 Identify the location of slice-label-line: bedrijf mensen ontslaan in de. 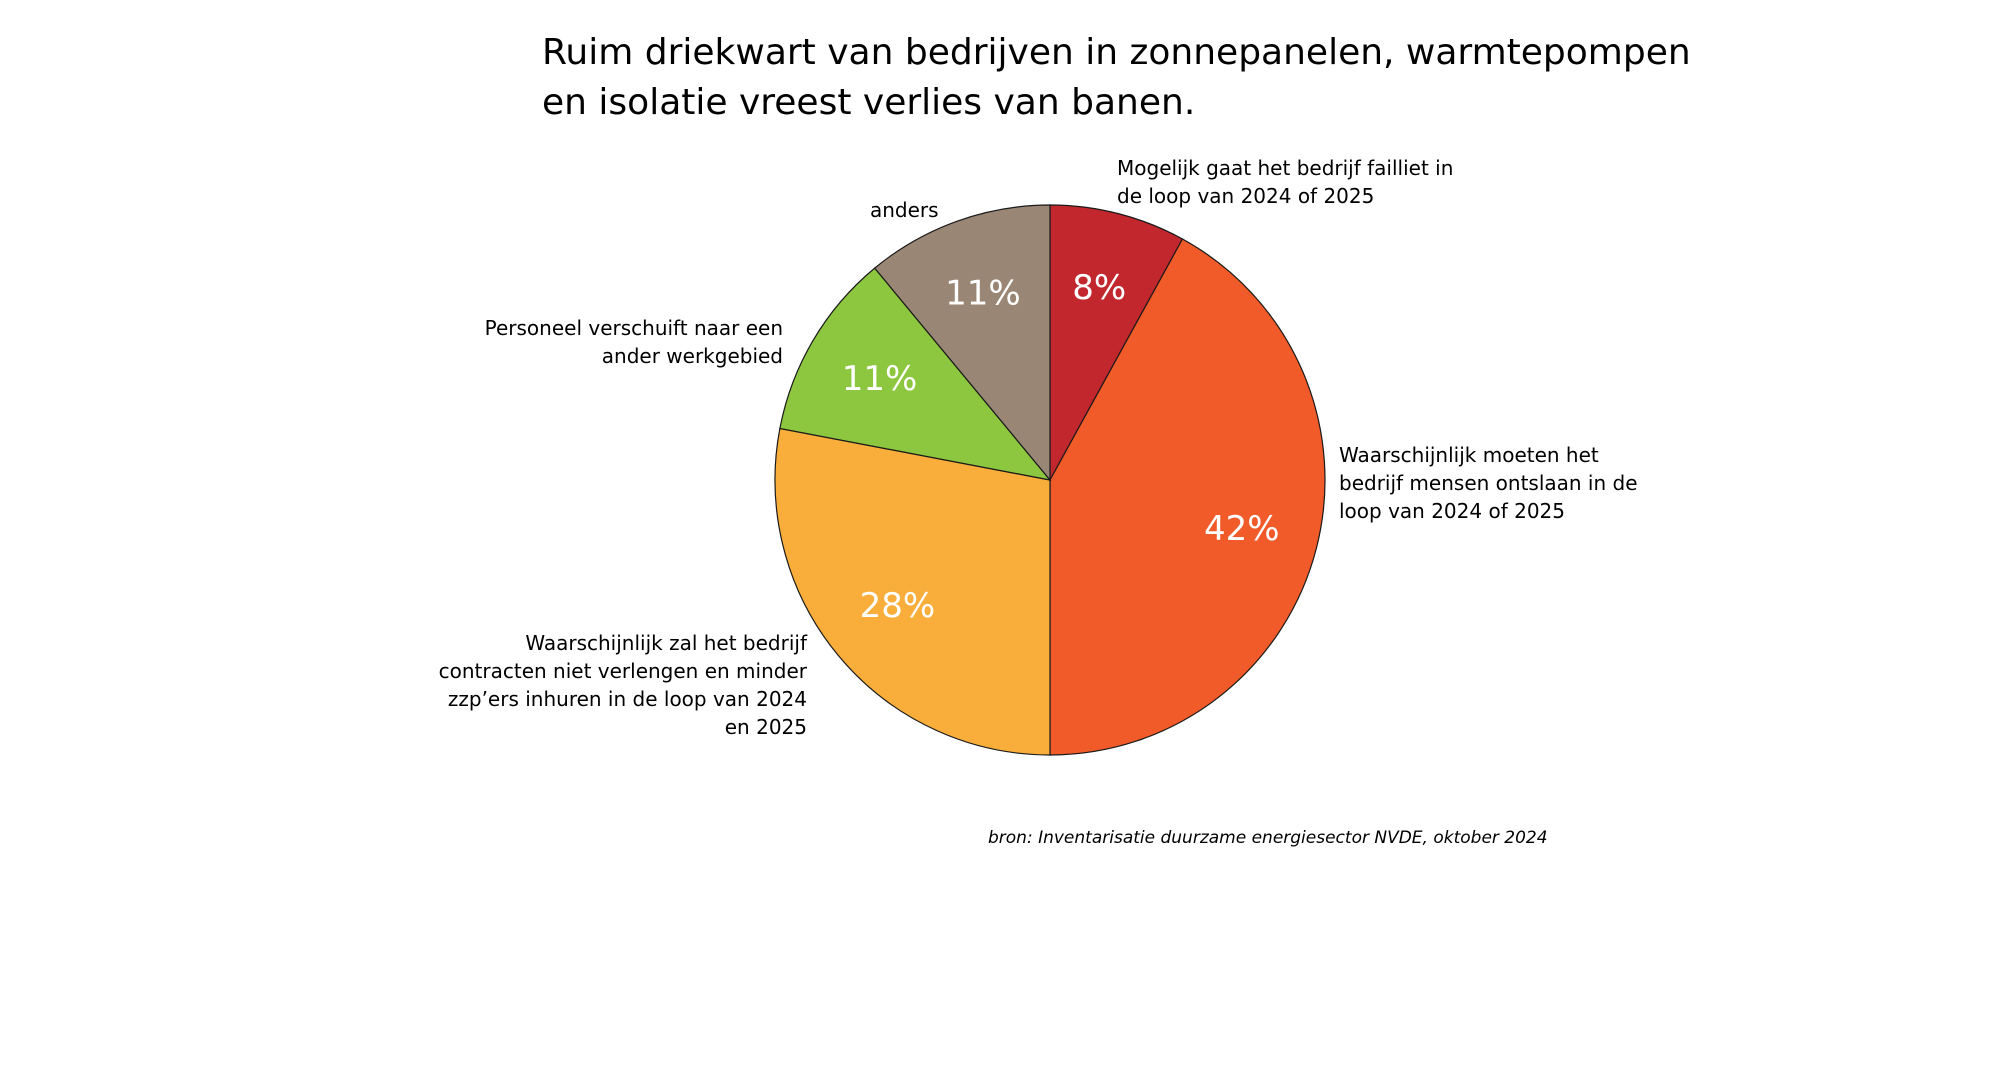
(1488, 483).